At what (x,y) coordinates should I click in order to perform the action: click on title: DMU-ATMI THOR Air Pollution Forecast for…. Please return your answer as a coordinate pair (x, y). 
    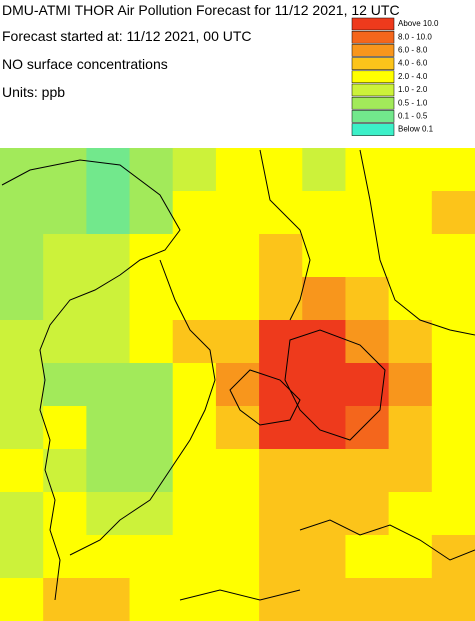
    Looking at the image, I should click on (201, 10).